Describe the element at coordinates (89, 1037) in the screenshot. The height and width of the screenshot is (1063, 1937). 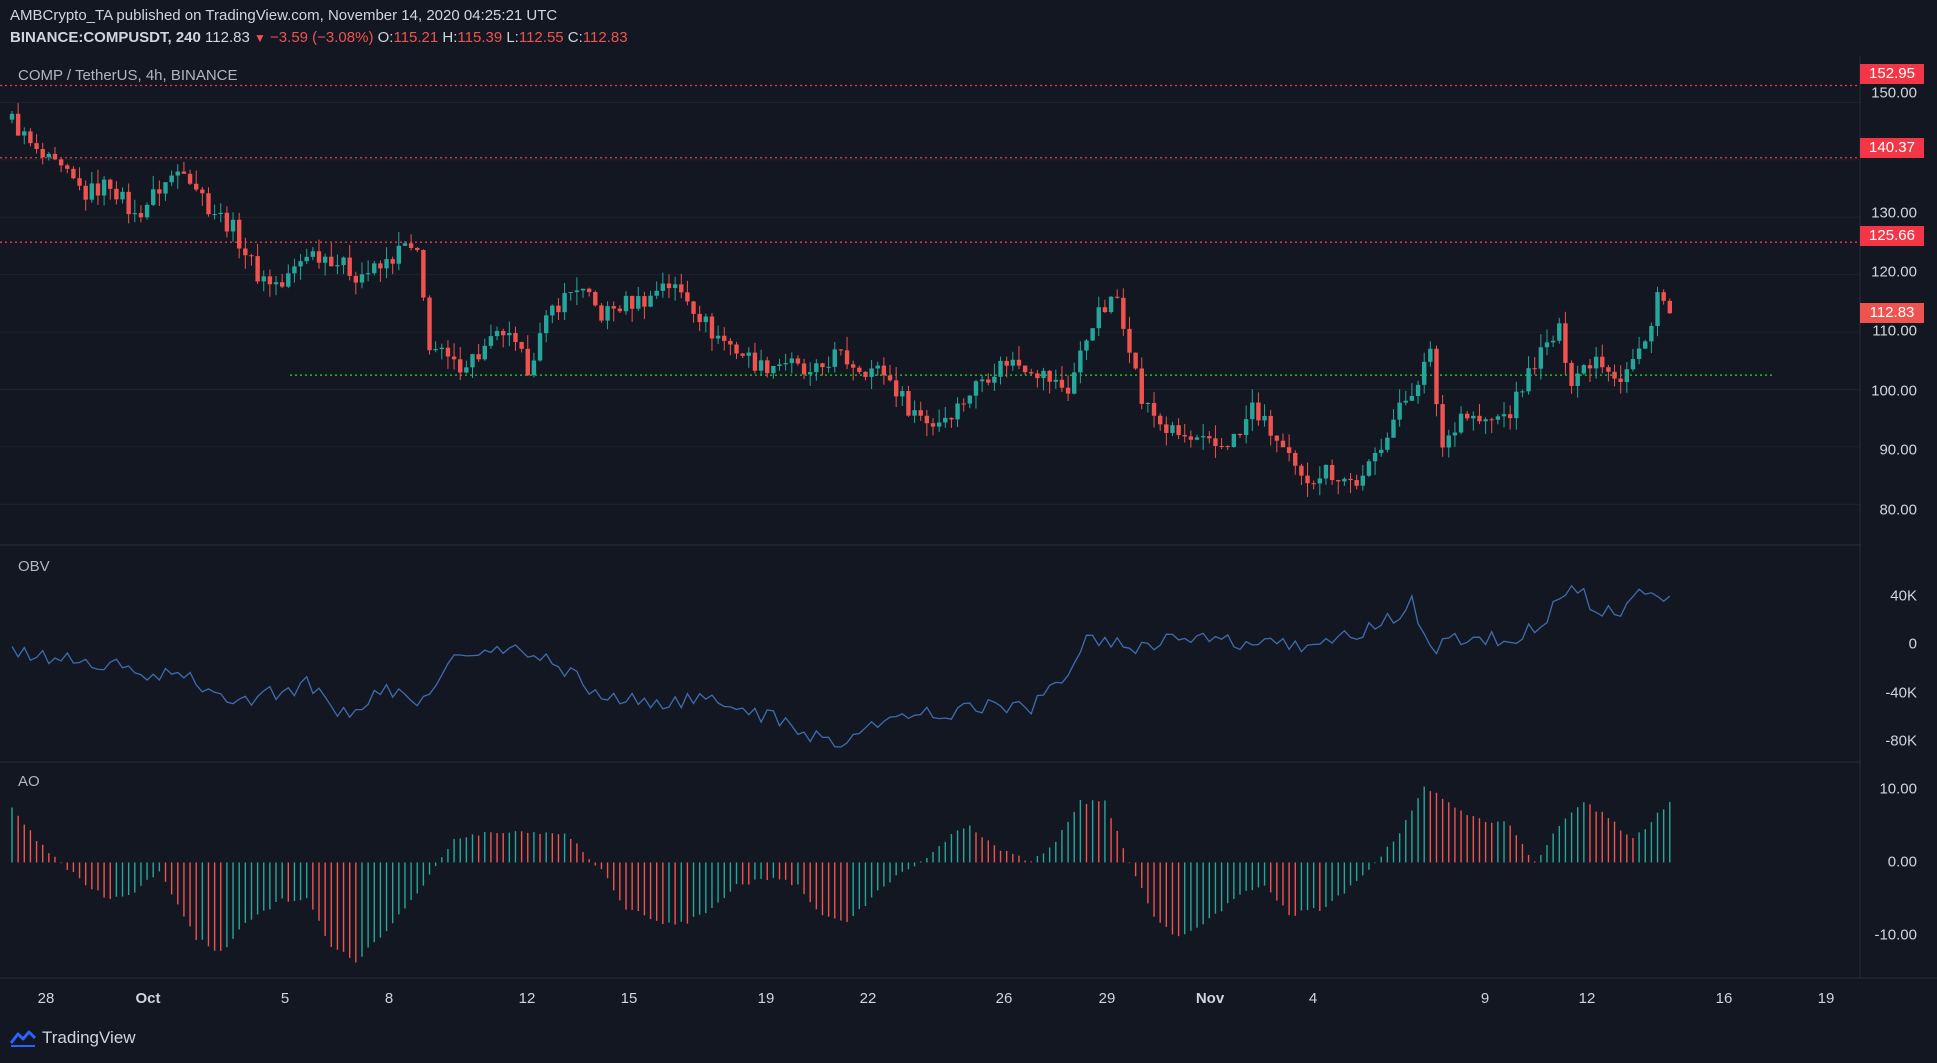
I see `footer-brand: TradingView` at that location.